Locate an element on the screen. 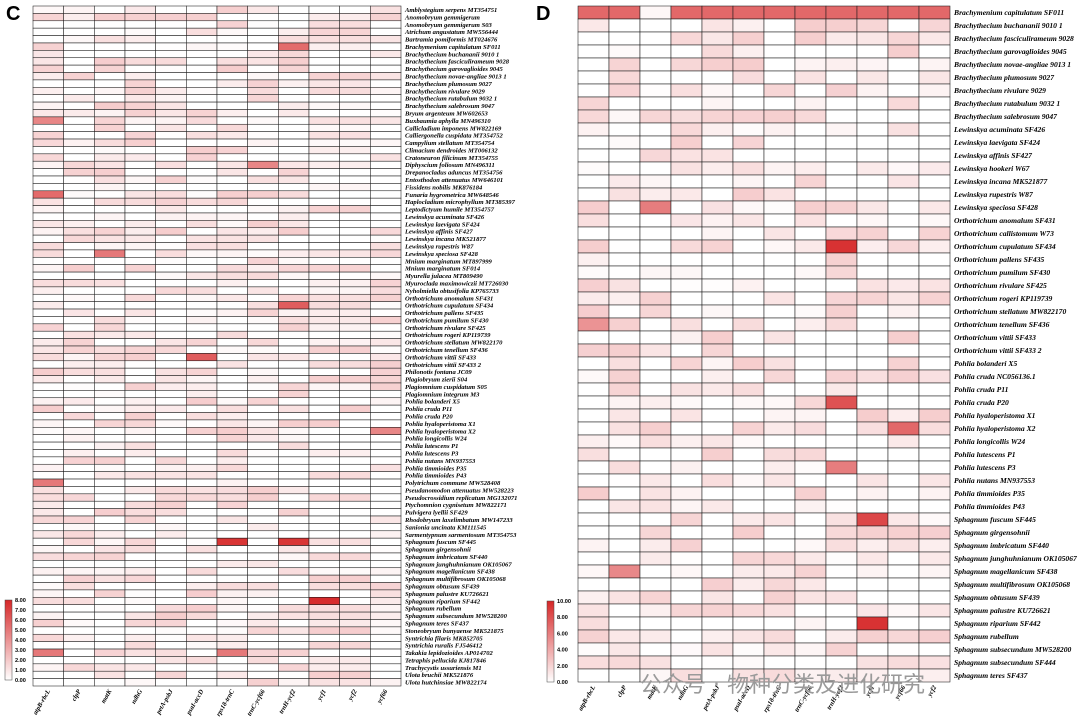  row-label: Orthotrichum cupulatum SF434 is located at coordinates (449, 306).